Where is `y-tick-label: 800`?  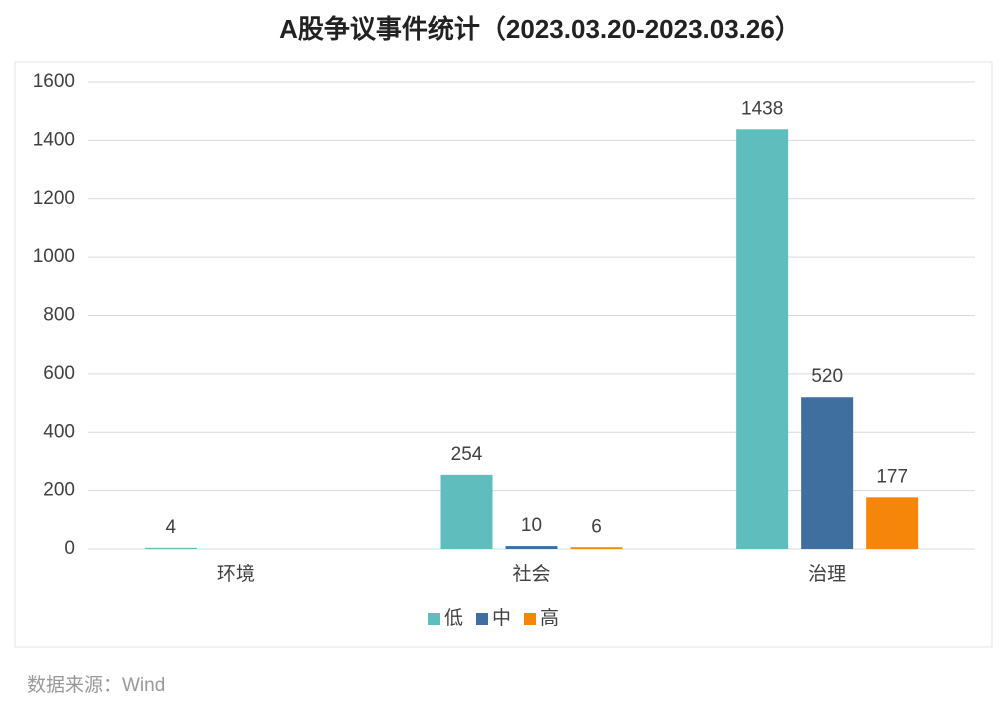
y-tick-label: 800 is located at coordinates (59, 315).